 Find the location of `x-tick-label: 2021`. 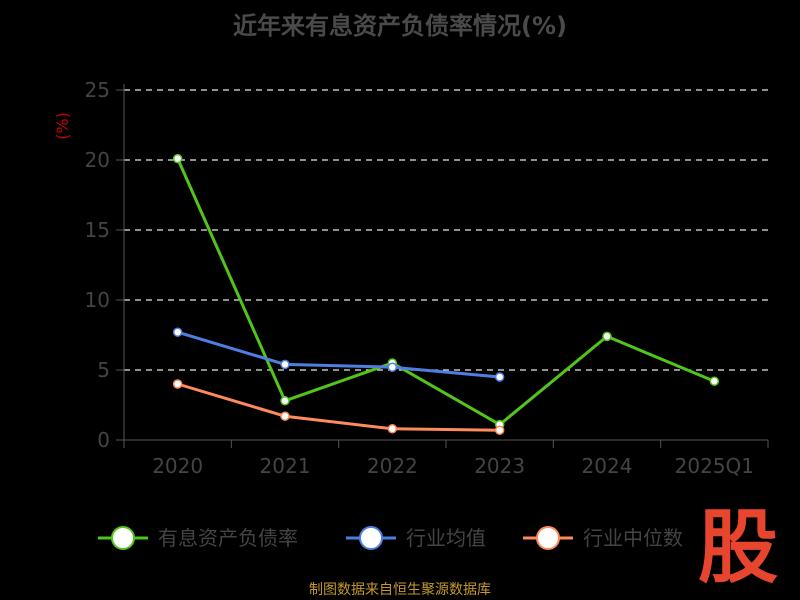

x-tick-label: 2021 is located at coordinates (285, 466).